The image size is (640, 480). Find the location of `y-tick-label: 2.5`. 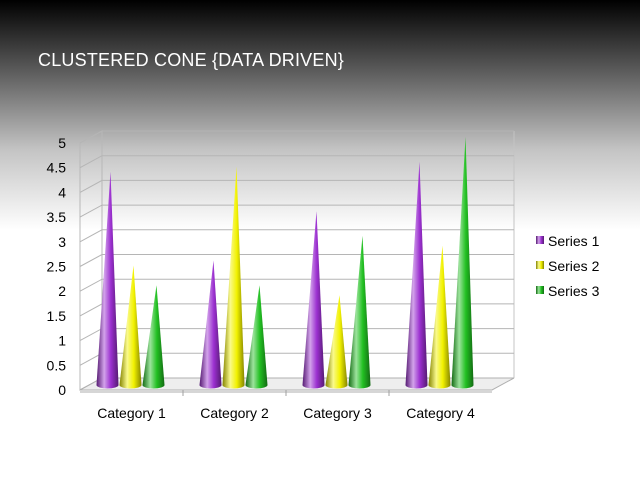

y-tick-label: 2.5 is located at coordinates (57, 267).